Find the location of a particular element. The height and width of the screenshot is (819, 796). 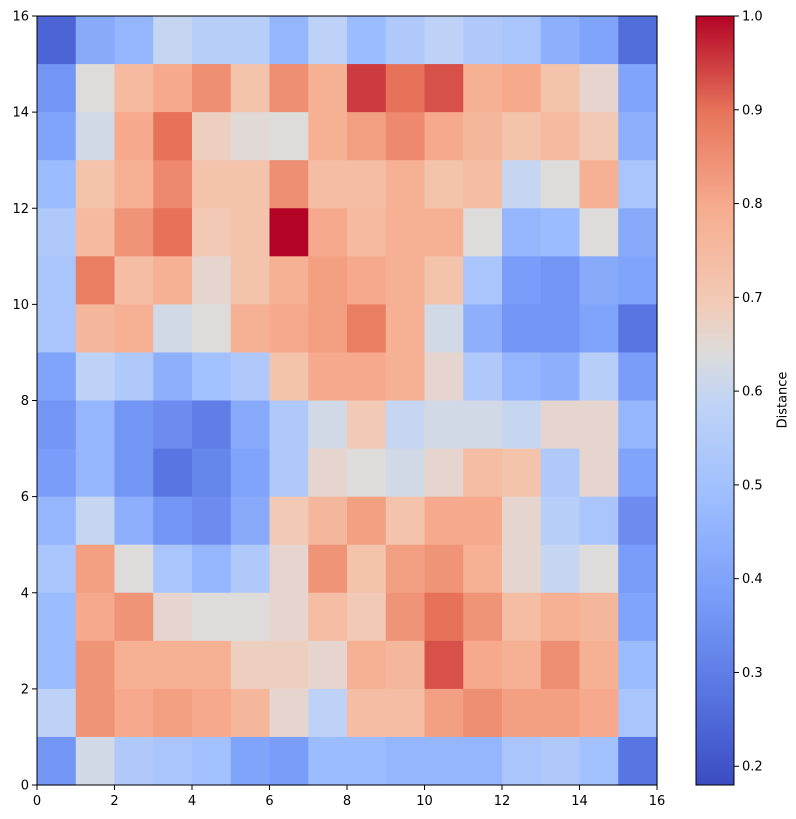

x-tick-label: 0 is located at coordinates (37, 801).